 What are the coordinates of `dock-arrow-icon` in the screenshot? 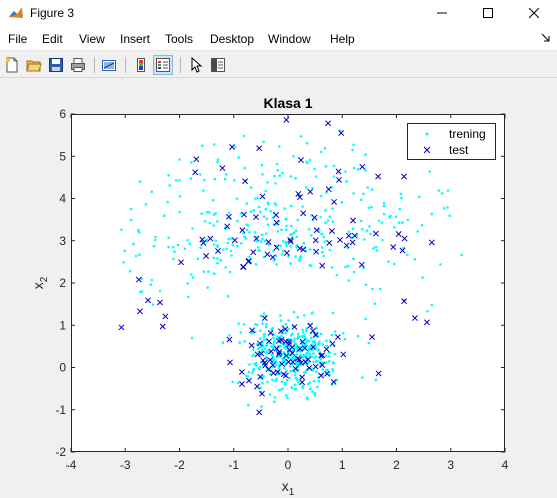 It's located at (546, 37).